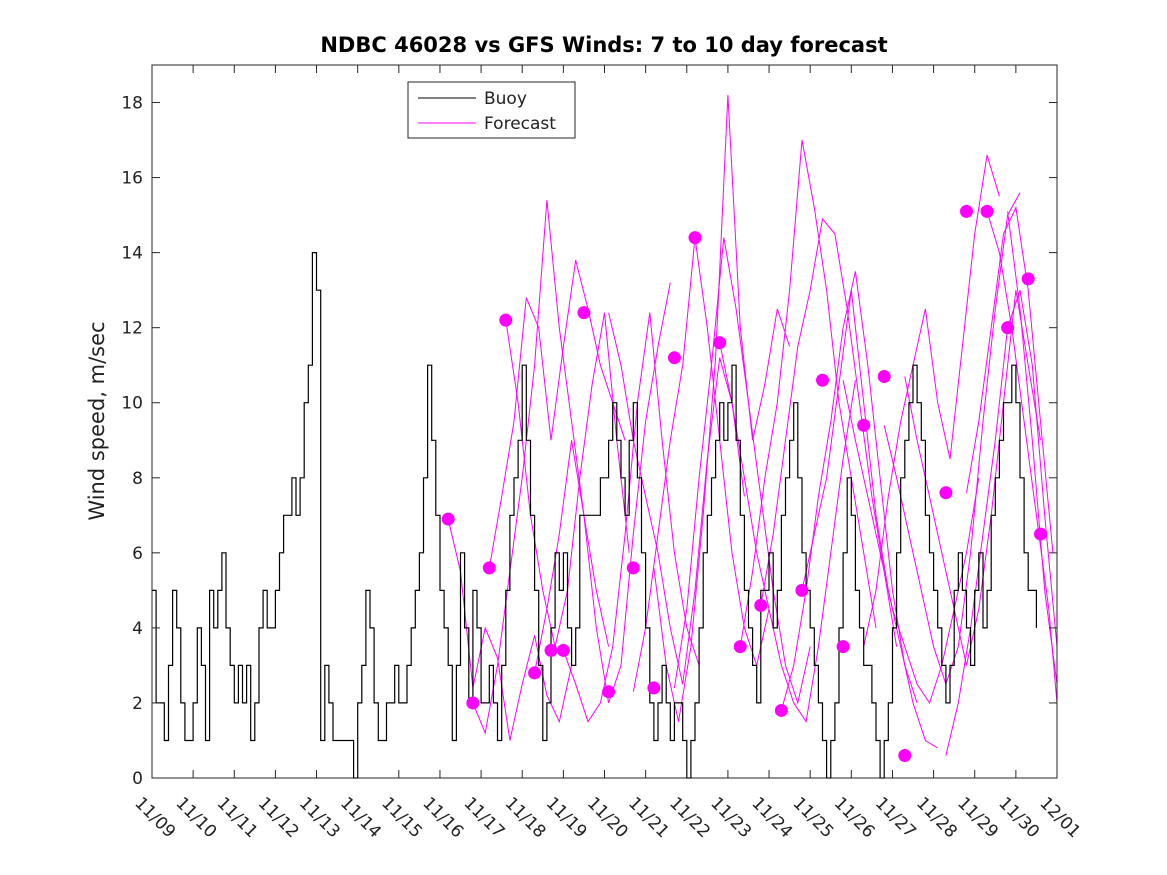 Image resolution: width=1167 pixels, height=875 pixels. What do you see at coordinates (137, 779) in the screenshot?
I see `y-tick-label: 0` at bounding box center [137, 779].